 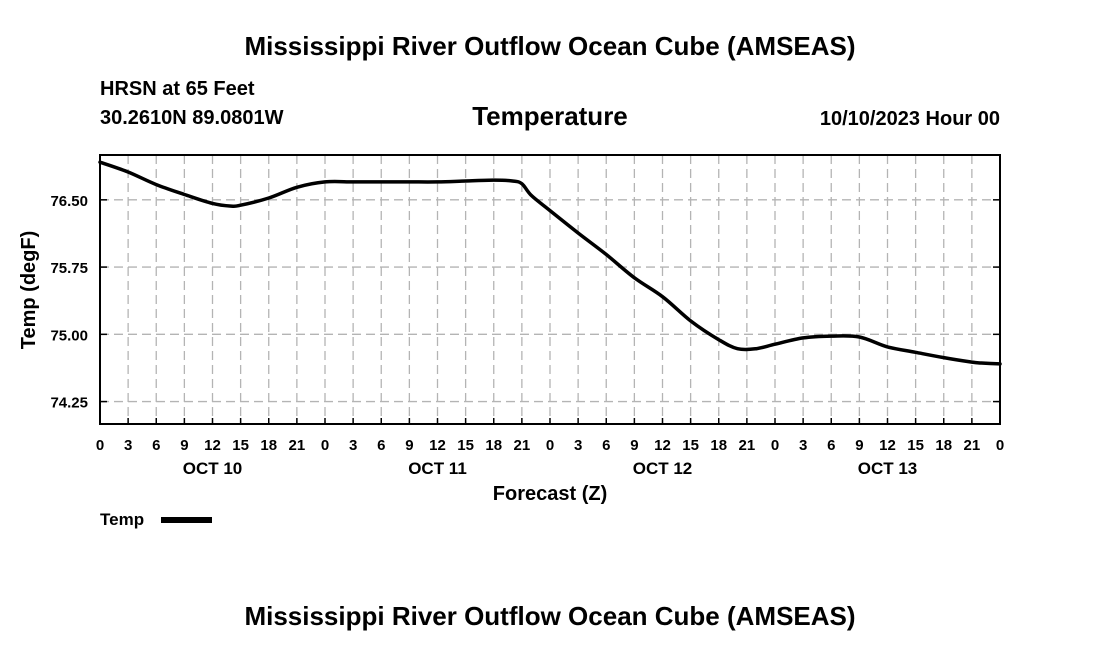 What do you see at coordinates (550, 116) in the screenshot?
I see `chart-title: Temperature` at bounding box center [550, 116].